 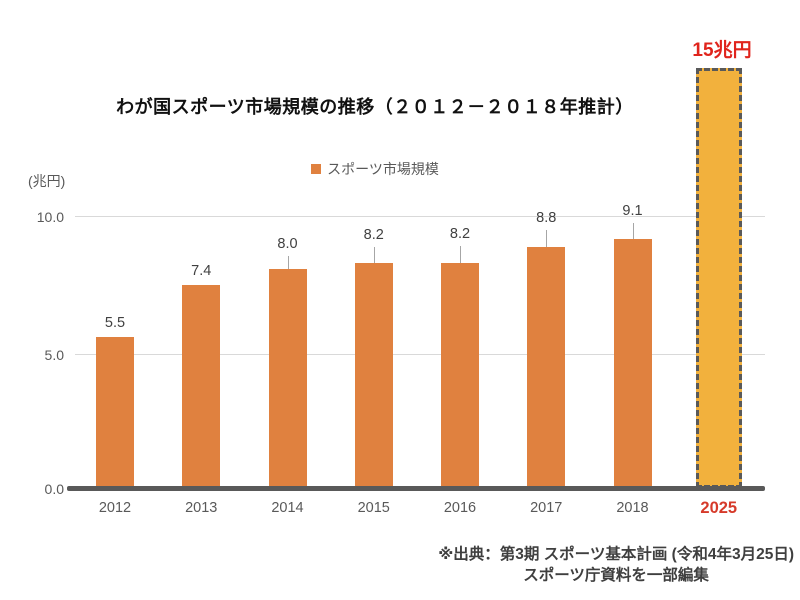 What do you see at coordinates (546, 367) in the screenshot?
I see `bar-2017` at bounding box center [546, 367].